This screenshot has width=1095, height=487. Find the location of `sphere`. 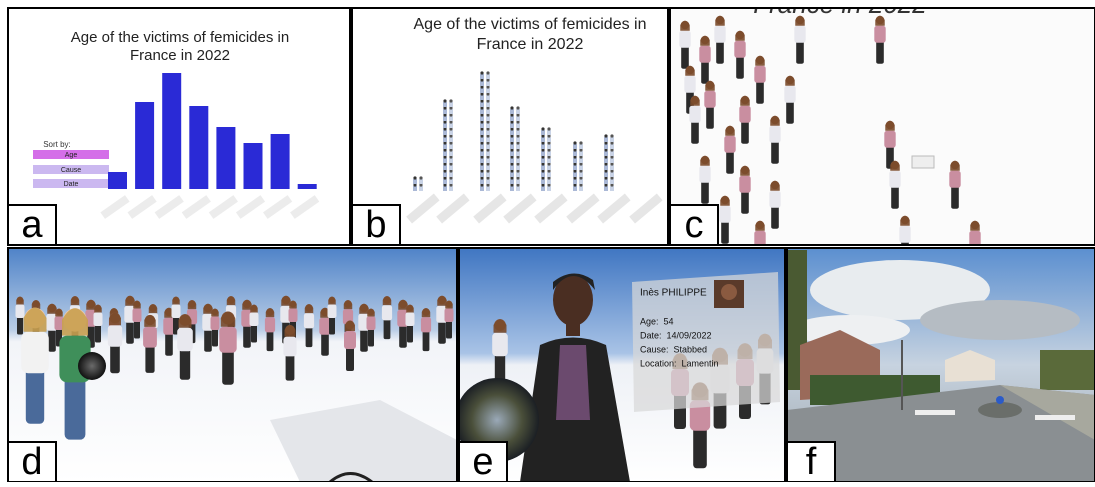

sphere is located at coordinates (92, 366).